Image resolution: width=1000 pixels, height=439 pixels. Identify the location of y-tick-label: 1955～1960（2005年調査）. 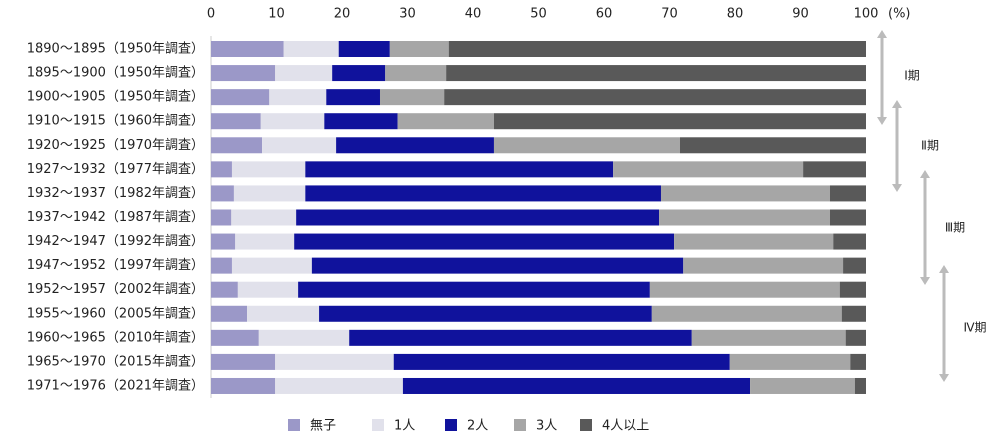
(115, 313).